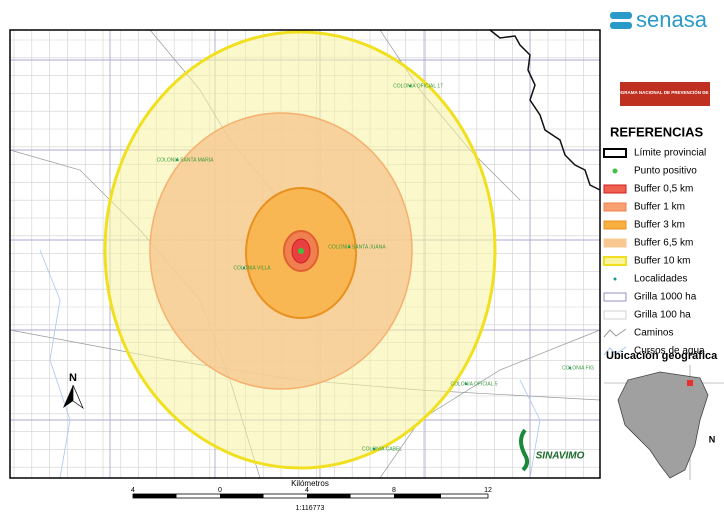  What do you see at coordinates (669, 351) in the screenshot?
I see `legend-label: Cursos de agua` at bounding box center [669, 351].